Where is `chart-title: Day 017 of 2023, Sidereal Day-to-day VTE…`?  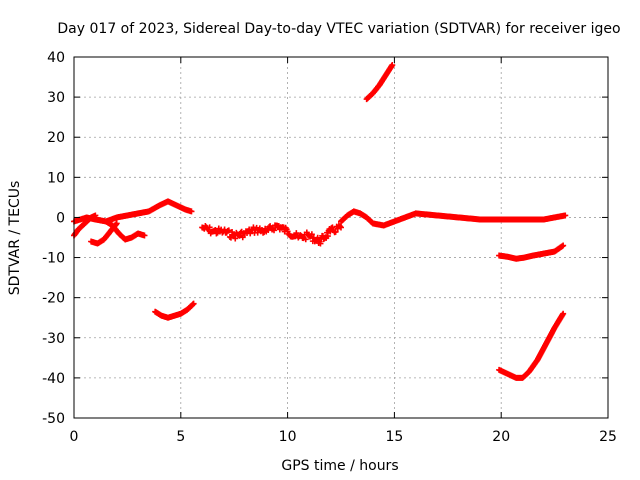
chart-title: Day 017 of 2023, Sidereal Day-to-day VTE… is located at coordinates (338, 29).